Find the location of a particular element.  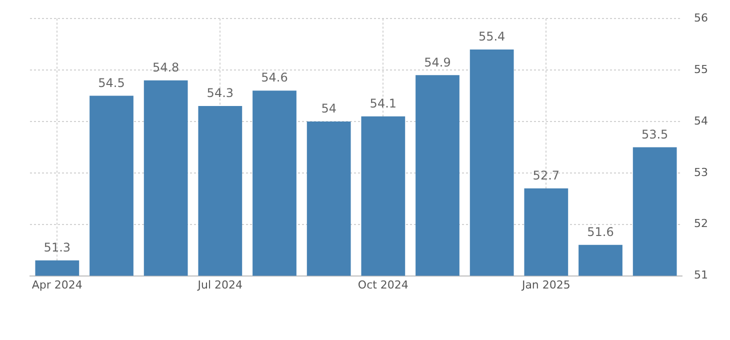

x-tick-label: Jan 2025 is located at coordinates (545, 285).